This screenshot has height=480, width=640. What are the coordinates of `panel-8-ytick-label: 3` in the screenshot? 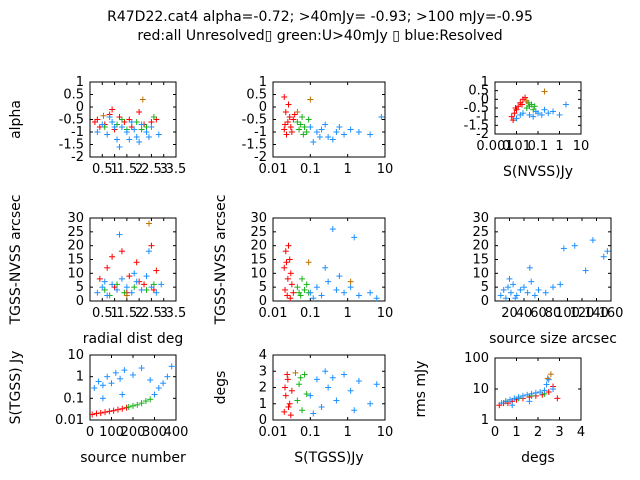 It's located at (263, 371).